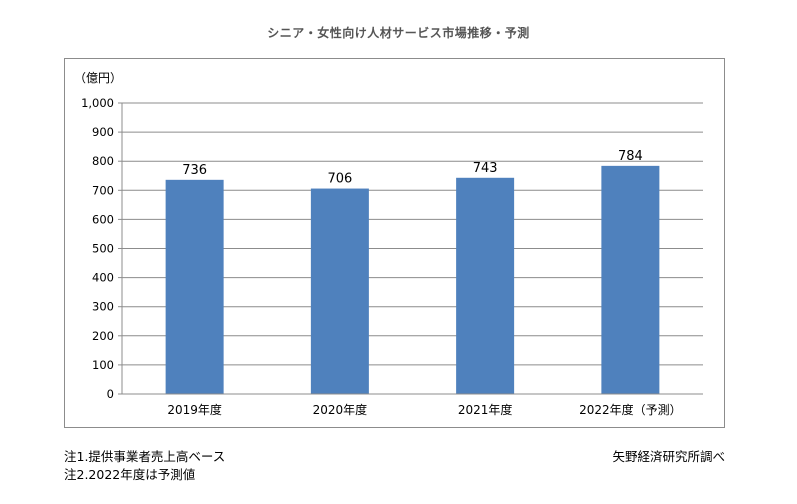 Image resolution: width=797 pixels, height=504 pixels. Describe the element at coordinates (194, 170) in the screenshot. I see `data-label: 736` at that location.